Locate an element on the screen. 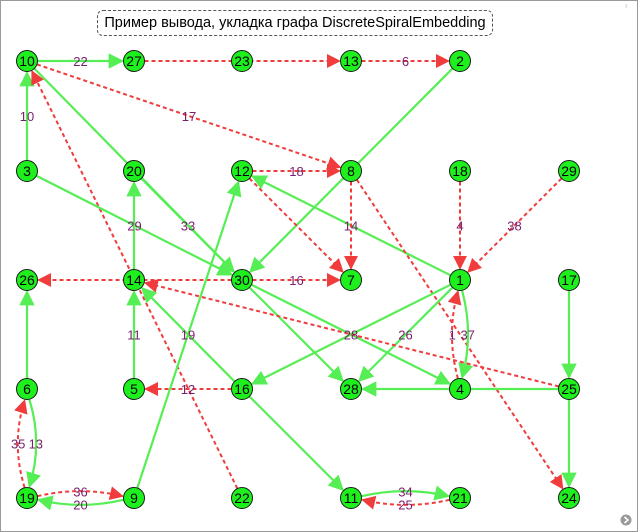 The height and width of the screenshot is (532, 638). node-label-14: 14 is located at coordinates (134, 280).